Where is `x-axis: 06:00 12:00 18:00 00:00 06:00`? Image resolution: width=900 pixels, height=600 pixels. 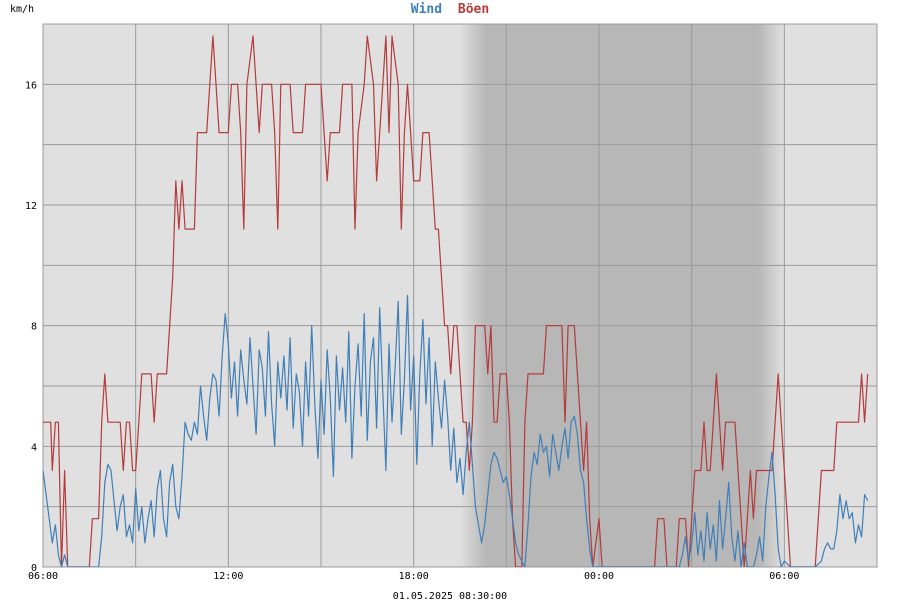 x-axis: 06:00 12:00 18:00 00:00 06:00 is located at coordinates (413, 576).